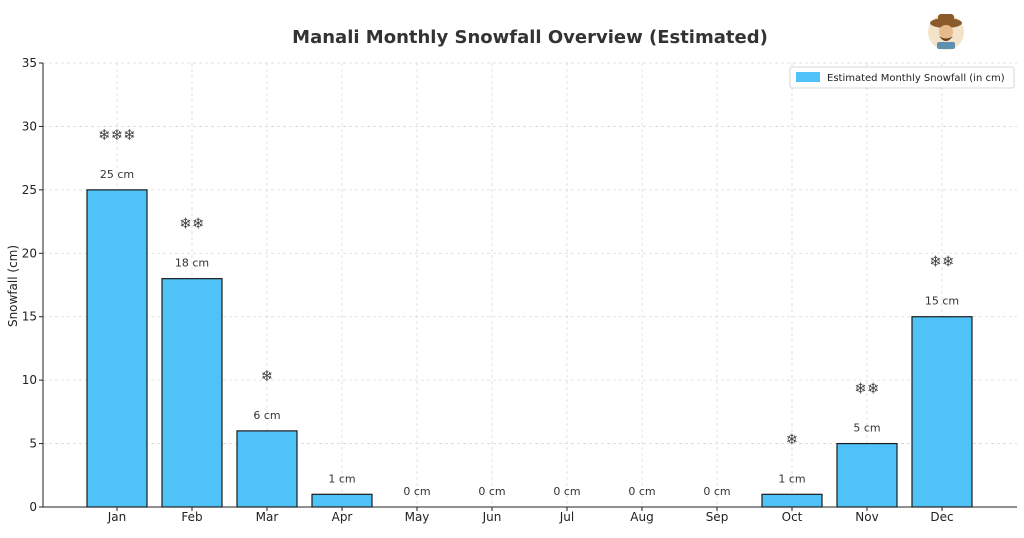 Image resolution: width=1024 pixels, height=538 pixels. I want to click on x-tick-label-apr: Apr, so click(342, 517).